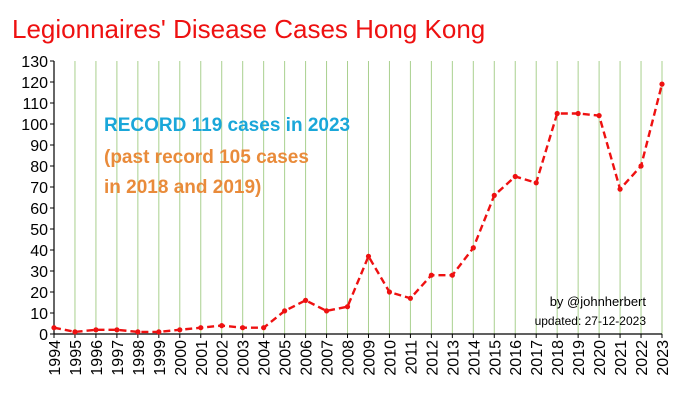 Image resolution: width=680 pixels, height=418 pixels. Describe the element at coordinates (76, 358) in the screenshot. I see `x-tick-label: 1995` at that location.